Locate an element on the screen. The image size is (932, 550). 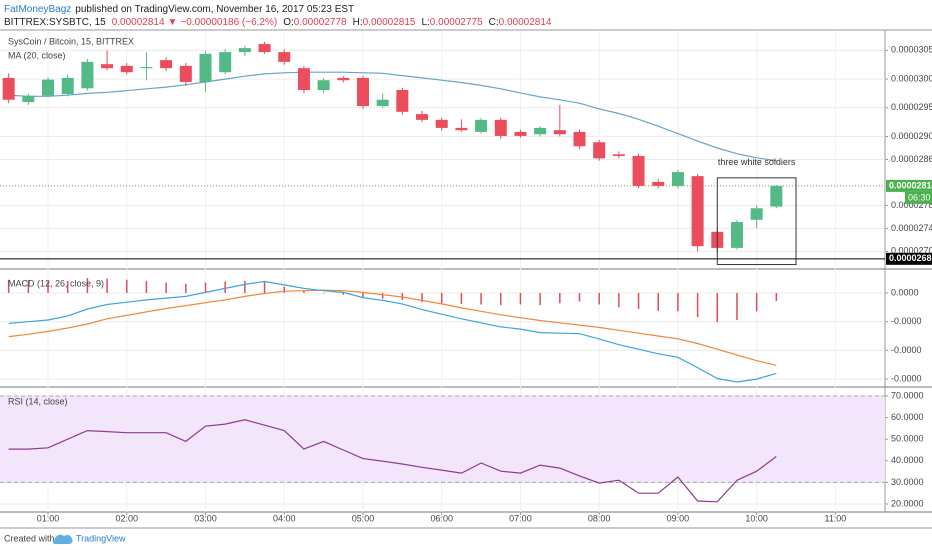
annotation-text: three white soldiers is located at coordinates (757, 162).